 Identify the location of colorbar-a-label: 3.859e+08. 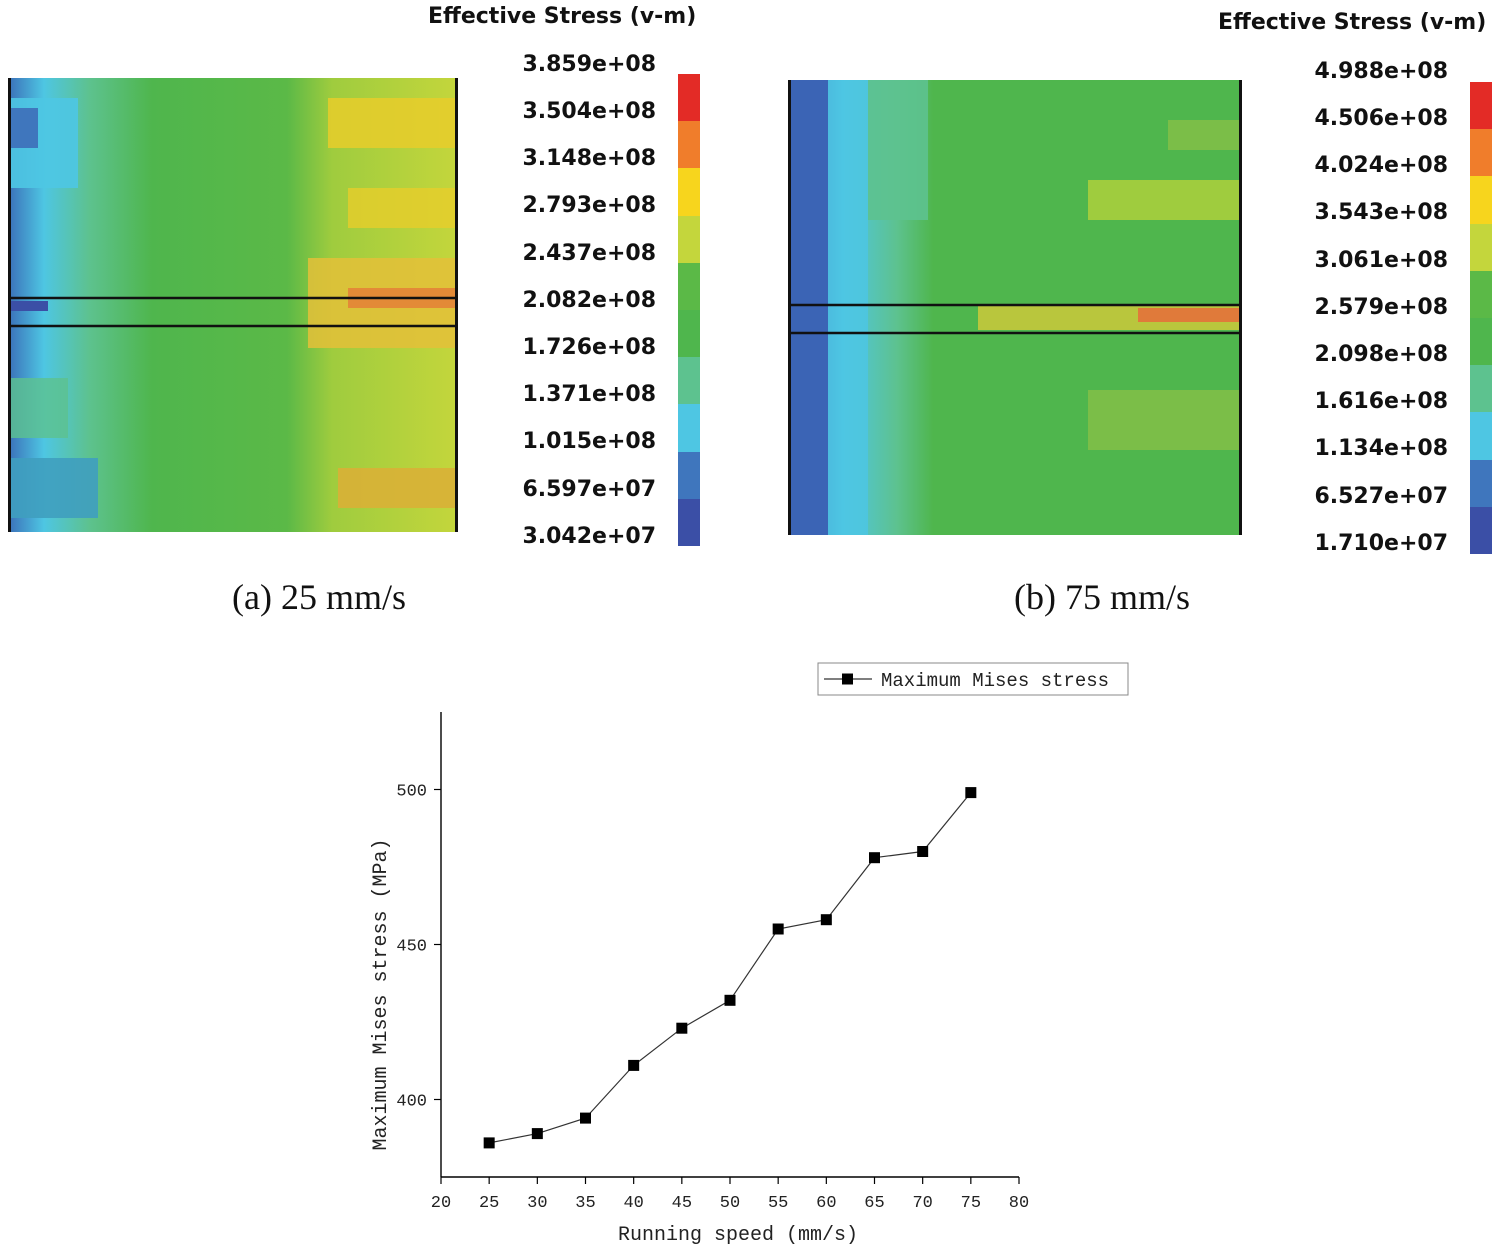
(589, 64).